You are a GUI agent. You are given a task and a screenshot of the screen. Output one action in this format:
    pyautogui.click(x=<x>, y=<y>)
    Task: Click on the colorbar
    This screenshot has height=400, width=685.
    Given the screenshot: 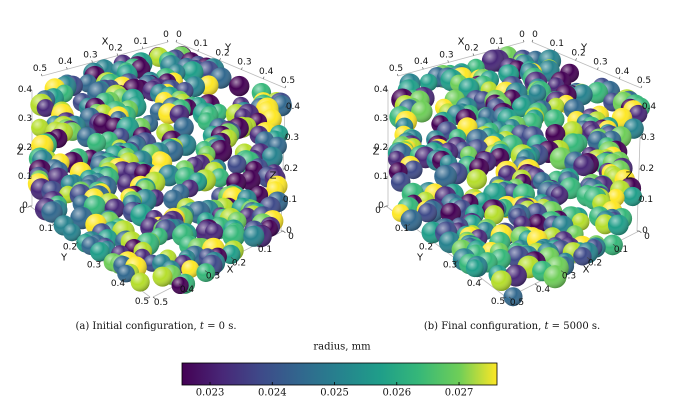 What is the action you would take?
    pyautogui.click(x=339, y=374)
    